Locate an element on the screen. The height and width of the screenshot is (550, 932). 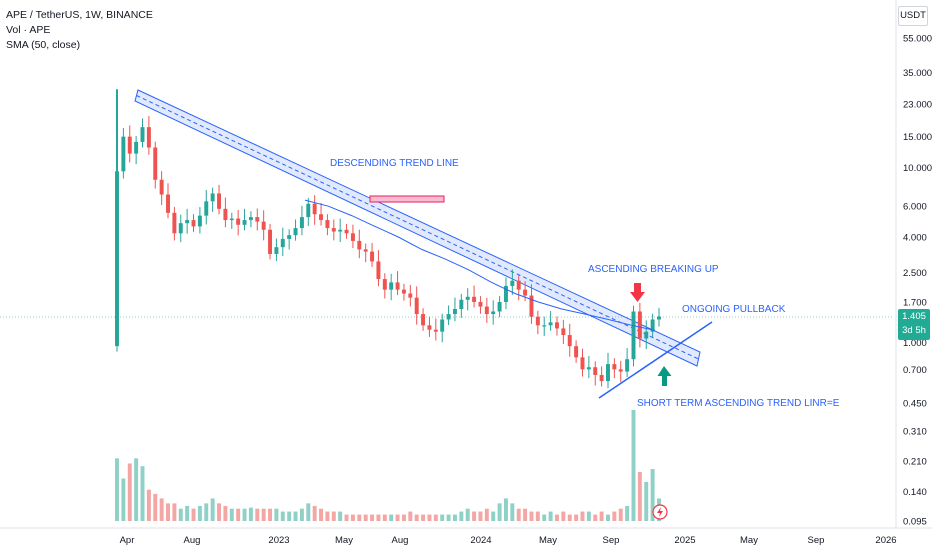
time-tick-label: Sep is located at coordinates (611, 540).